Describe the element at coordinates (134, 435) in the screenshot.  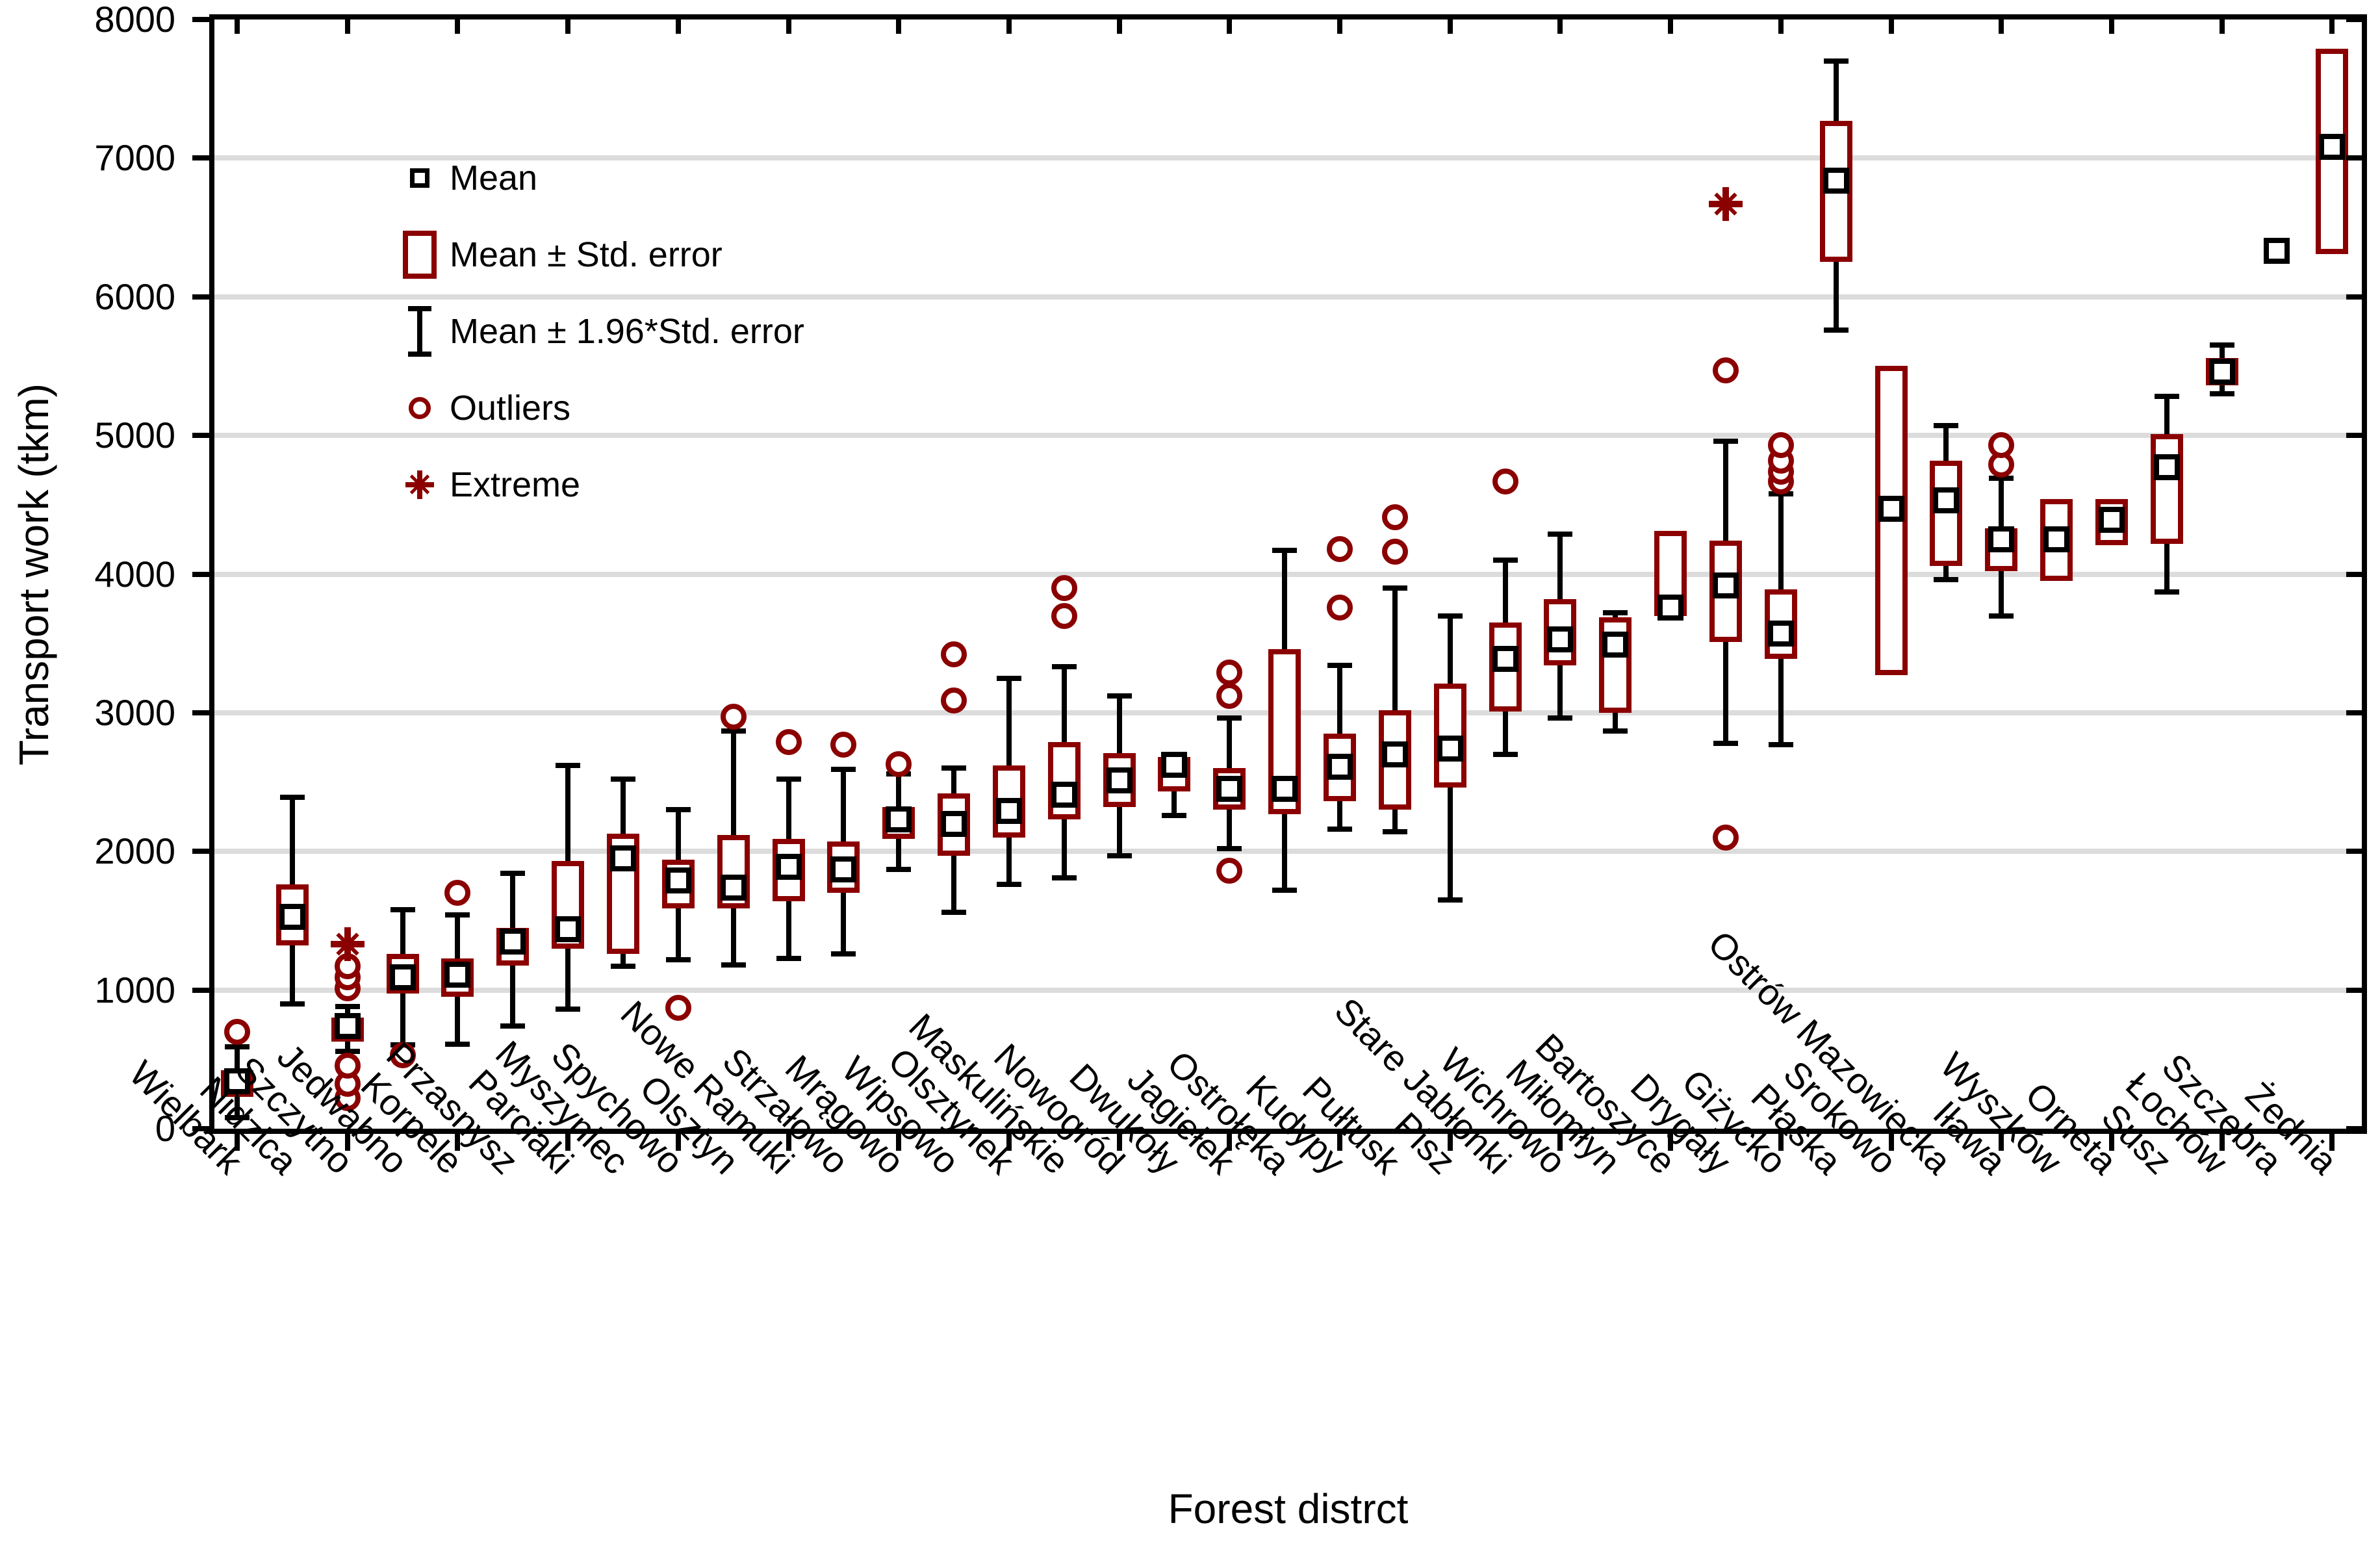
I see `y-tick-label: 5000` at that location.